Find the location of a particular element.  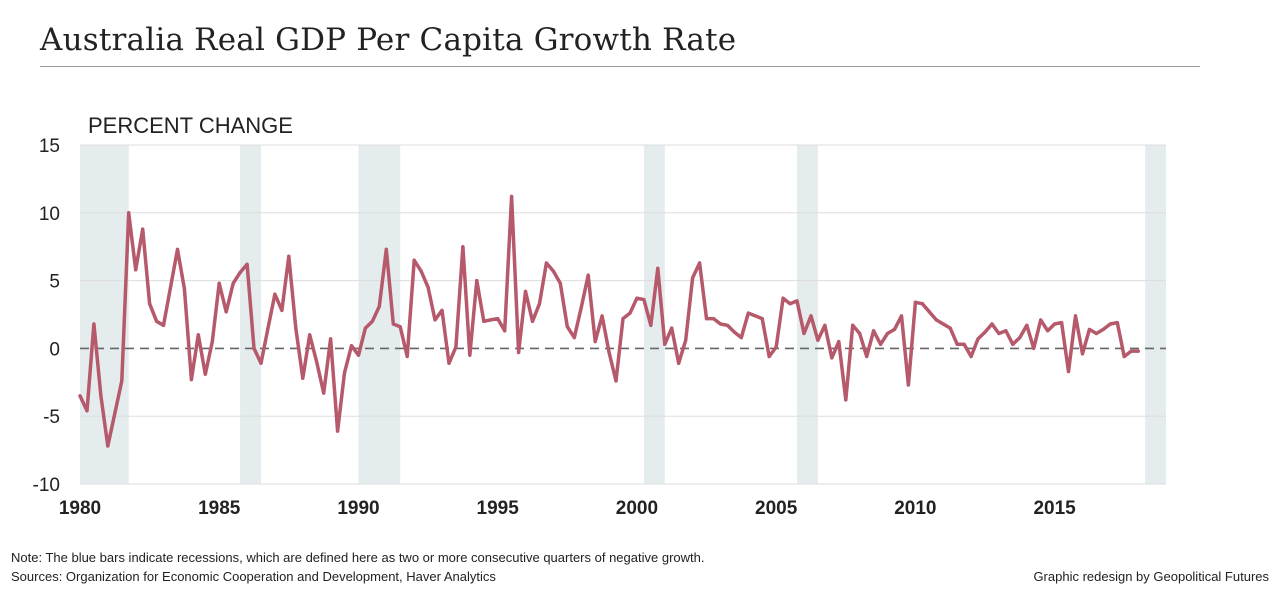

x-tick-label: 2010 is located at coordinates (915, 508).